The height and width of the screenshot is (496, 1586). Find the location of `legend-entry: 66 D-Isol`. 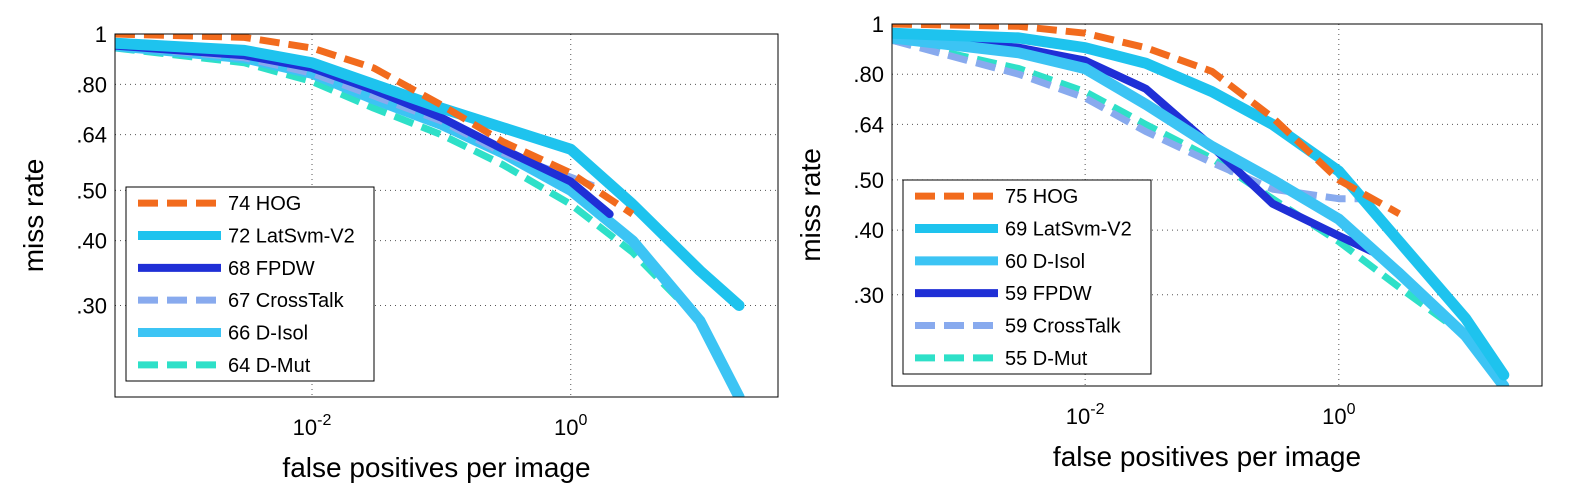

legend-entry: 66 D-Isol is located at coordinates (268, 334).